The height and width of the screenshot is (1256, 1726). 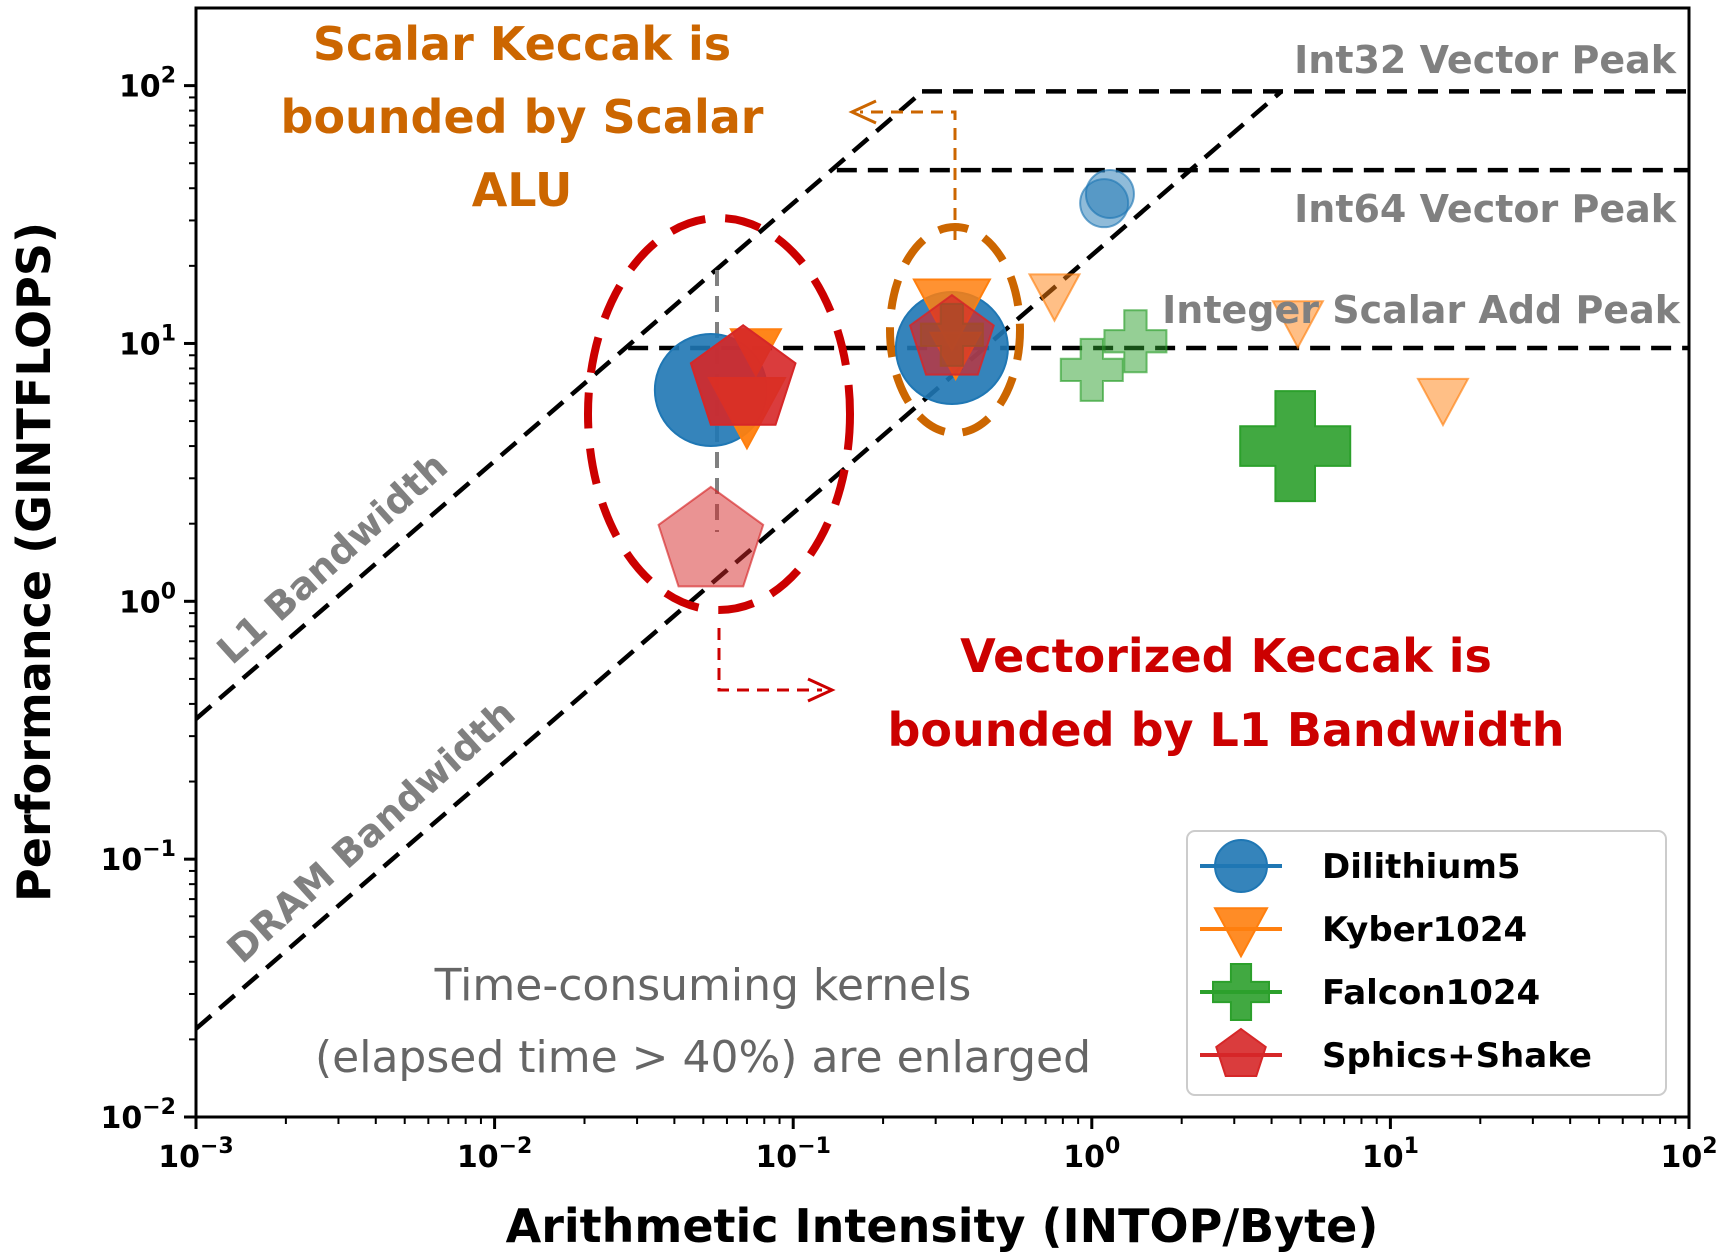 I want to click on vectorized-arrowhead, so click(x=821, y=690).